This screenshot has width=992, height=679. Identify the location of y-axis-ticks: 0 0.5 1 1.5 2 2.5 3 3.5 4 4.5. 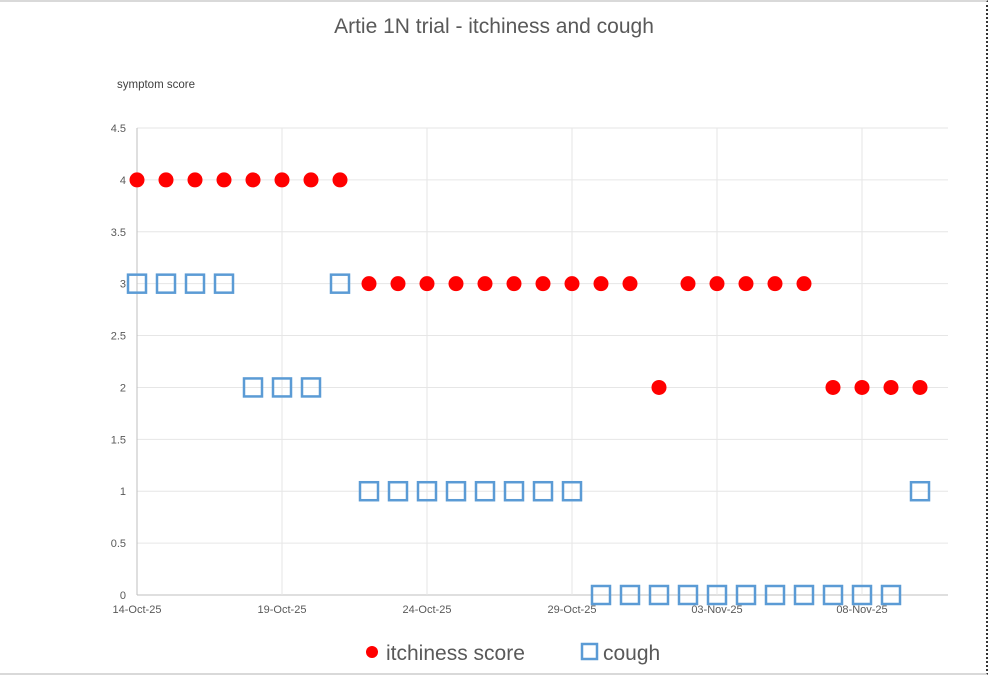
(118, 362).